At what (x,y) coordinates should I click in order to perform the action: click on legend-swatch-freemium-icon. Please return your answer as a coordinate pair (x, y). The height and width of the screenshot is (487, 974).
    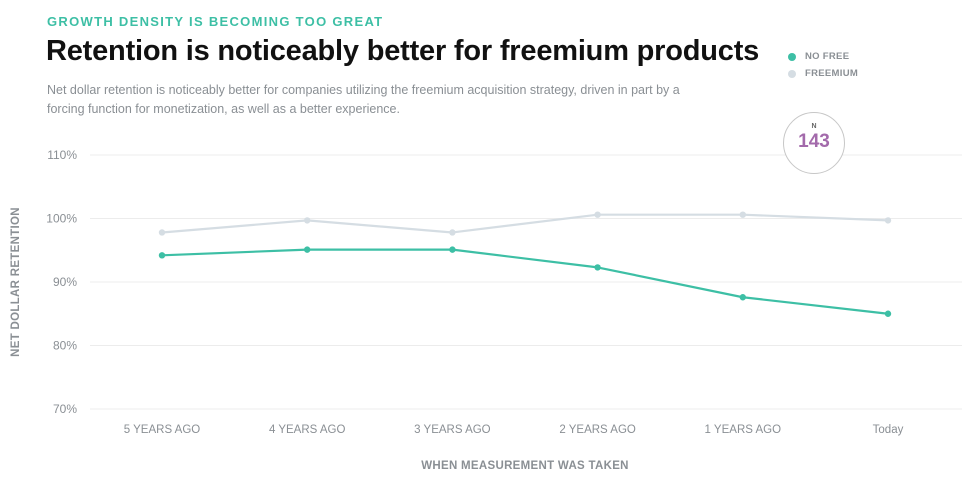
    Looking at the image, I should click on (792, 73).